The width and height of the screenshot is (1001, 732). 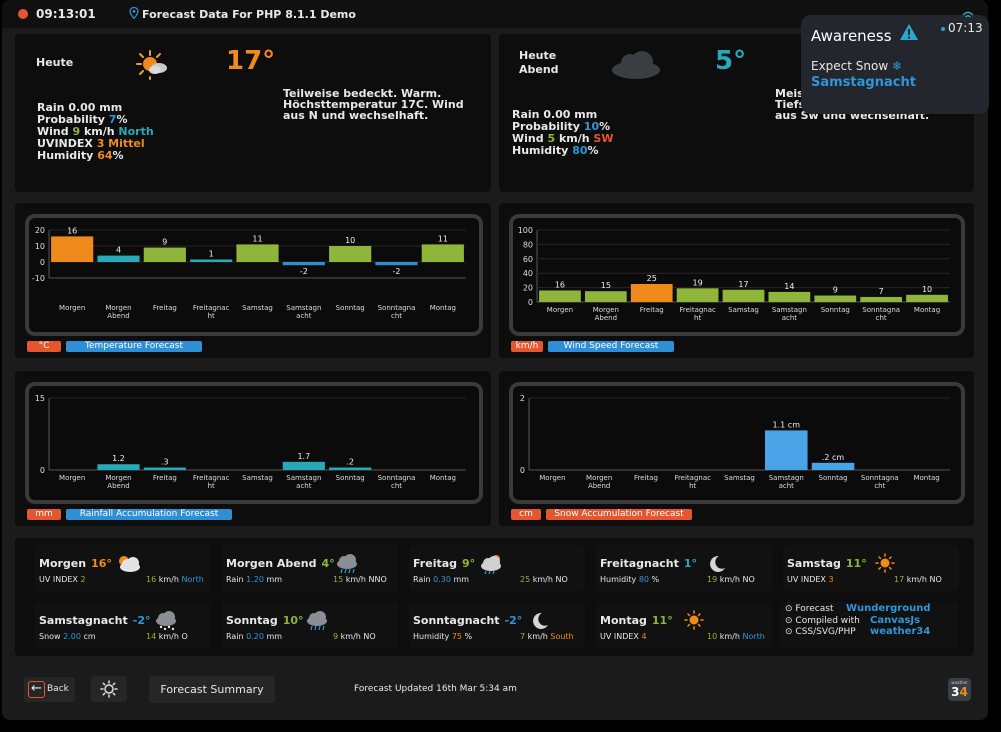 I want to click on credit-css: ⊙ CSS/SVG/PHP, so click(x=820, y=632).